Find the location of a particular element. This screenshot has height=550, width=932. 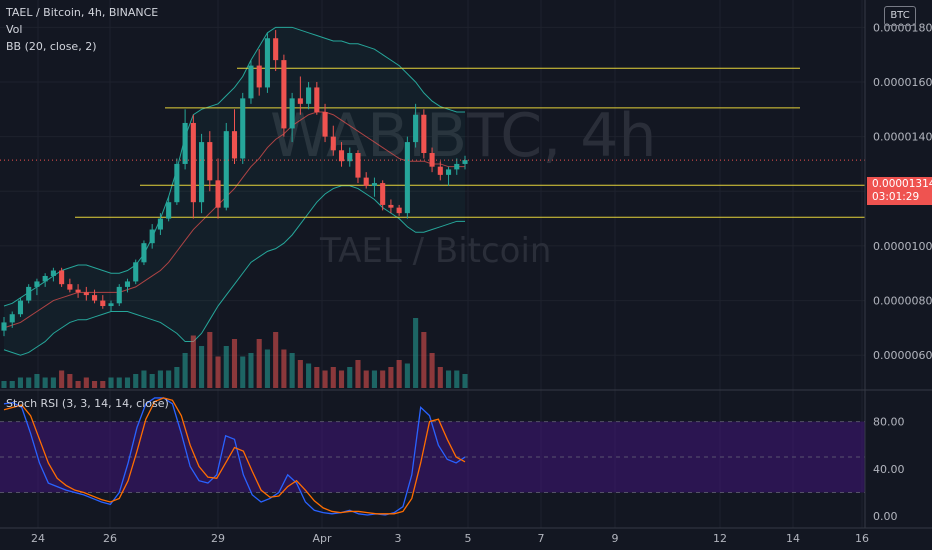

time-tick-label: 3 is located at coordinates (398, 538).